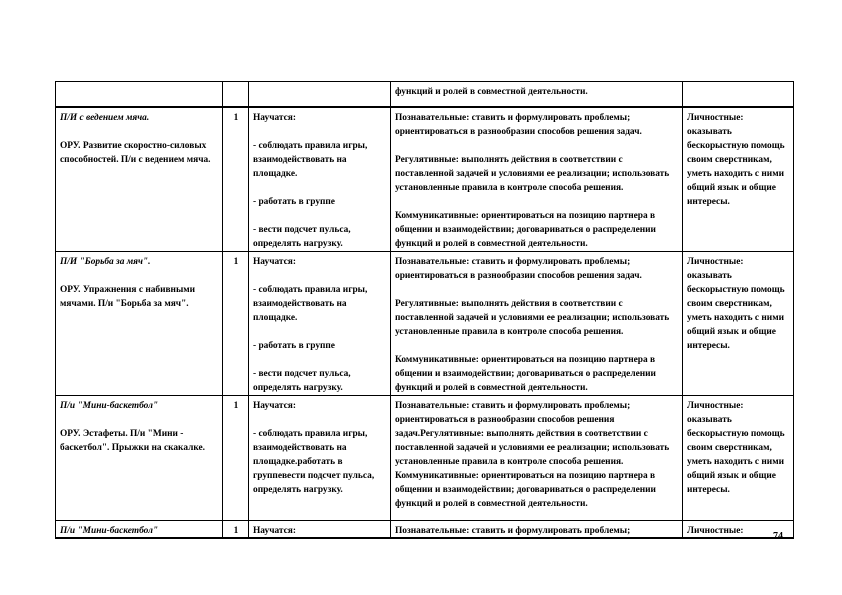 This screenshot has width=842, height=595. Describe the element at coordinates (715, 531) in the screenshot. I see `personal-text: Личностные: оказывать` at that location.